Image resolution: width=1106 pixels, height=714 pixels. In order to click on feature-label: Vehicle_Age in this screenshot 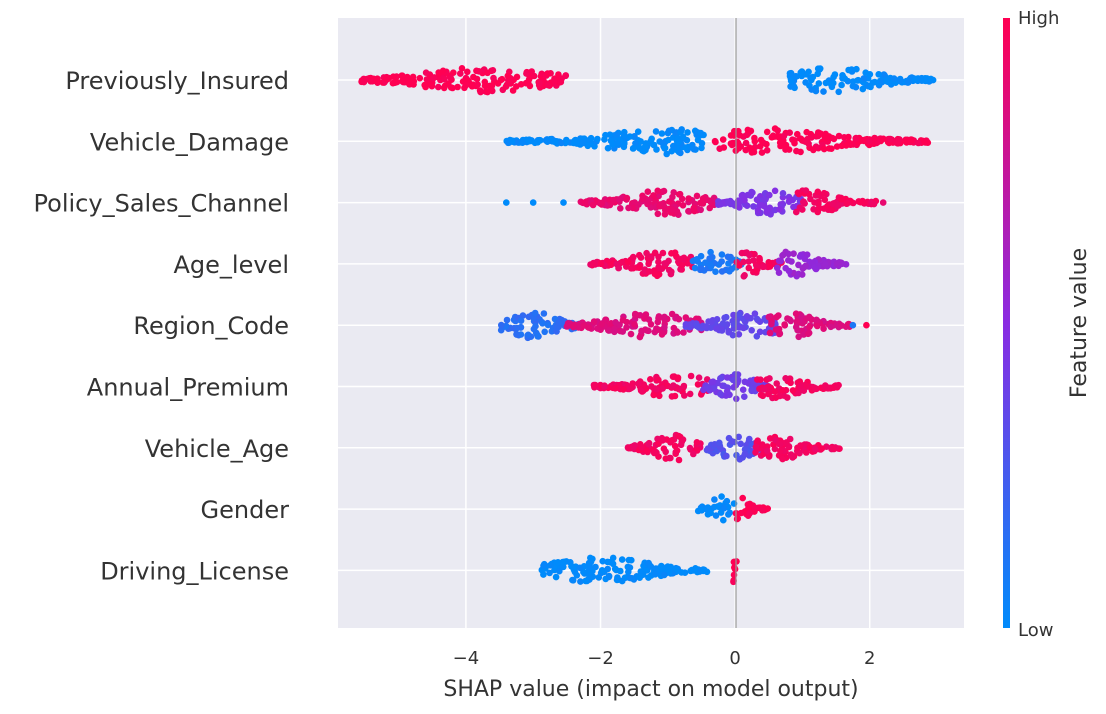, I will do `click(217, 449)`.